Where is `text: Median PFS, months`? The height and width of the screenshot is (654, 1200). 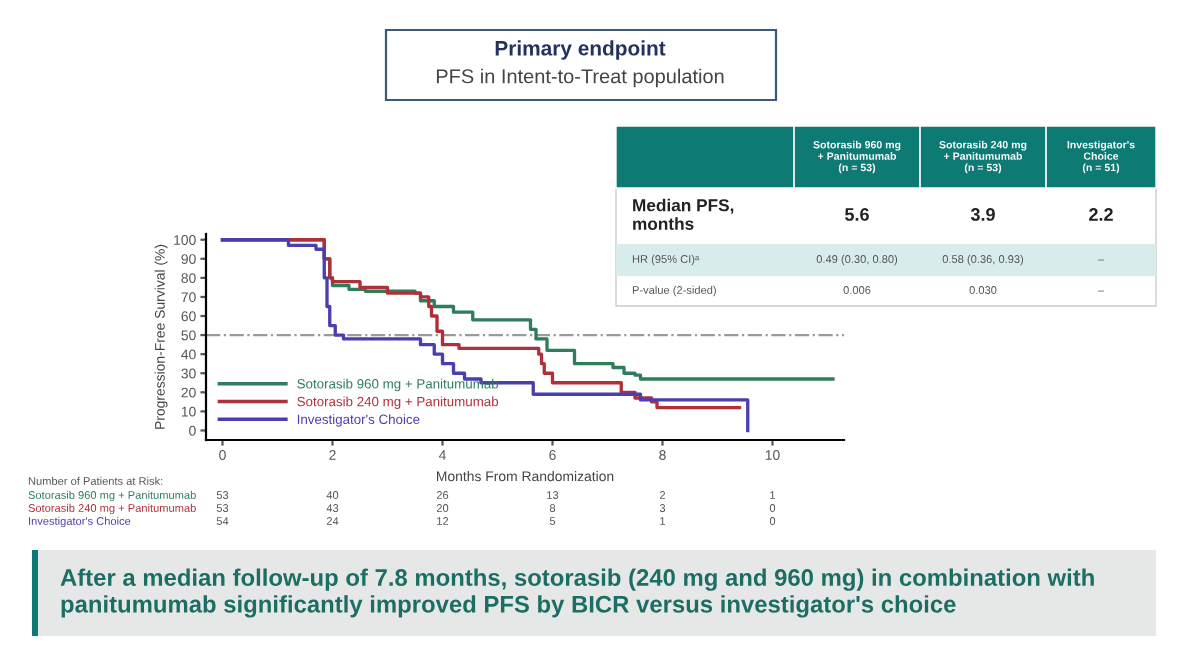
text: Median PFS, months is located at coordinates (683, 214).